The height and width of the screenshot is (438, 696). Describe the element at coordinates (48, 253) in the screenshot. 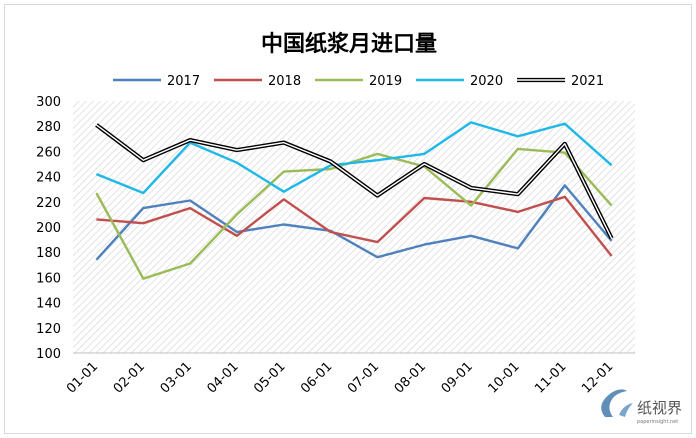

I see `y-tick-label: 180` at that location.